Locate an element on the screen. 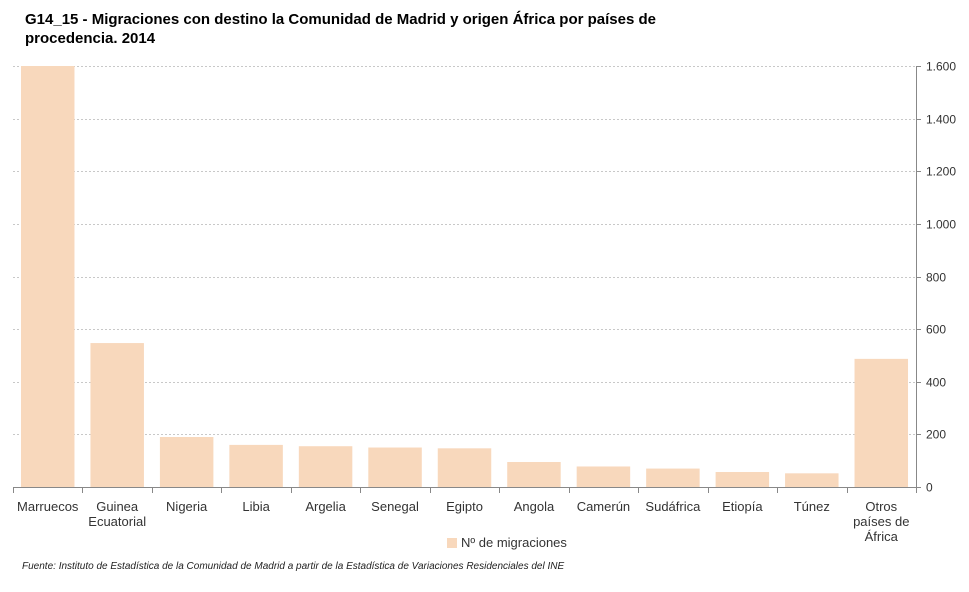 The image size is (969, 592). y-tick-label: 400 is located at coordinates (936, 383).